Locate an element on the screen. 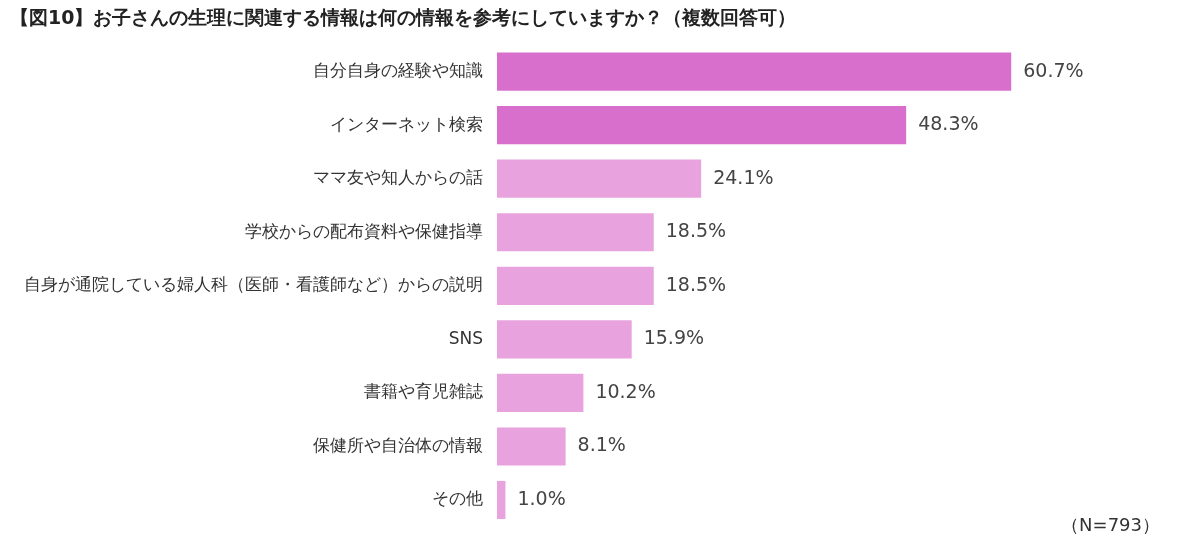  y-tick-label: 自分自身の経験や知識 is located at coordinates (398, 70).